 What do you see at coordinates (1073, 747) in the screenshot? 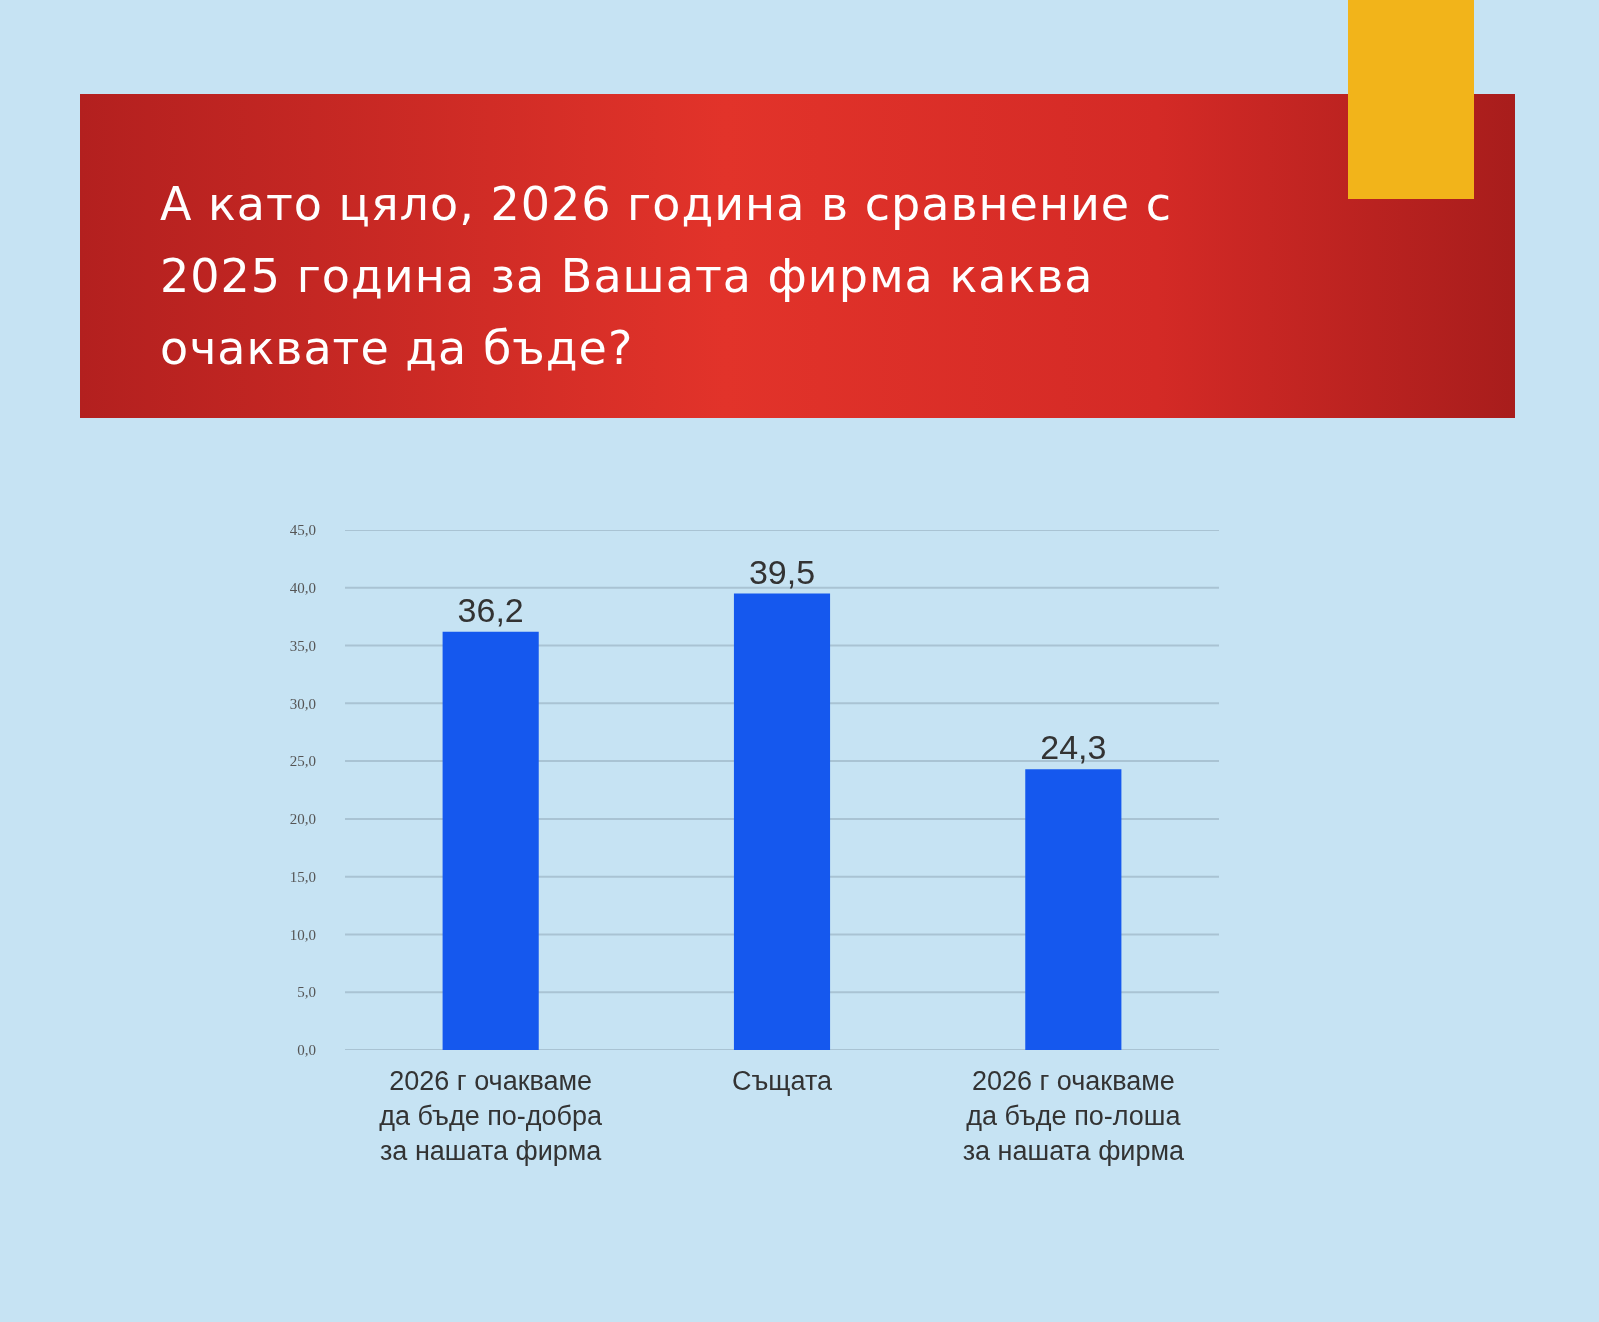
I see `data-label: 24,3` at bounding box center [1073, 747].